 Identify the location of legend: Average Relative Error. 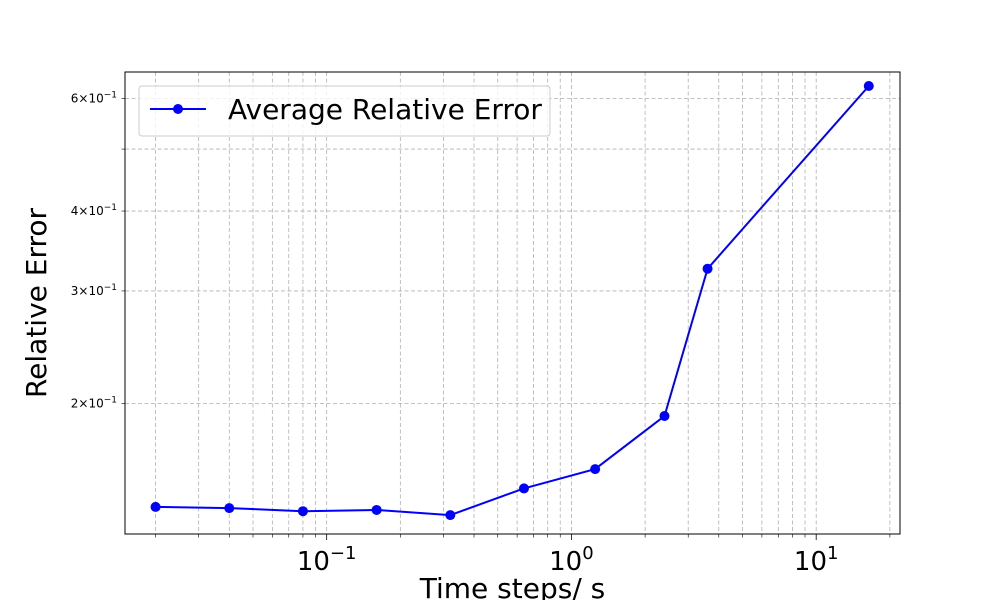
(344, 111).